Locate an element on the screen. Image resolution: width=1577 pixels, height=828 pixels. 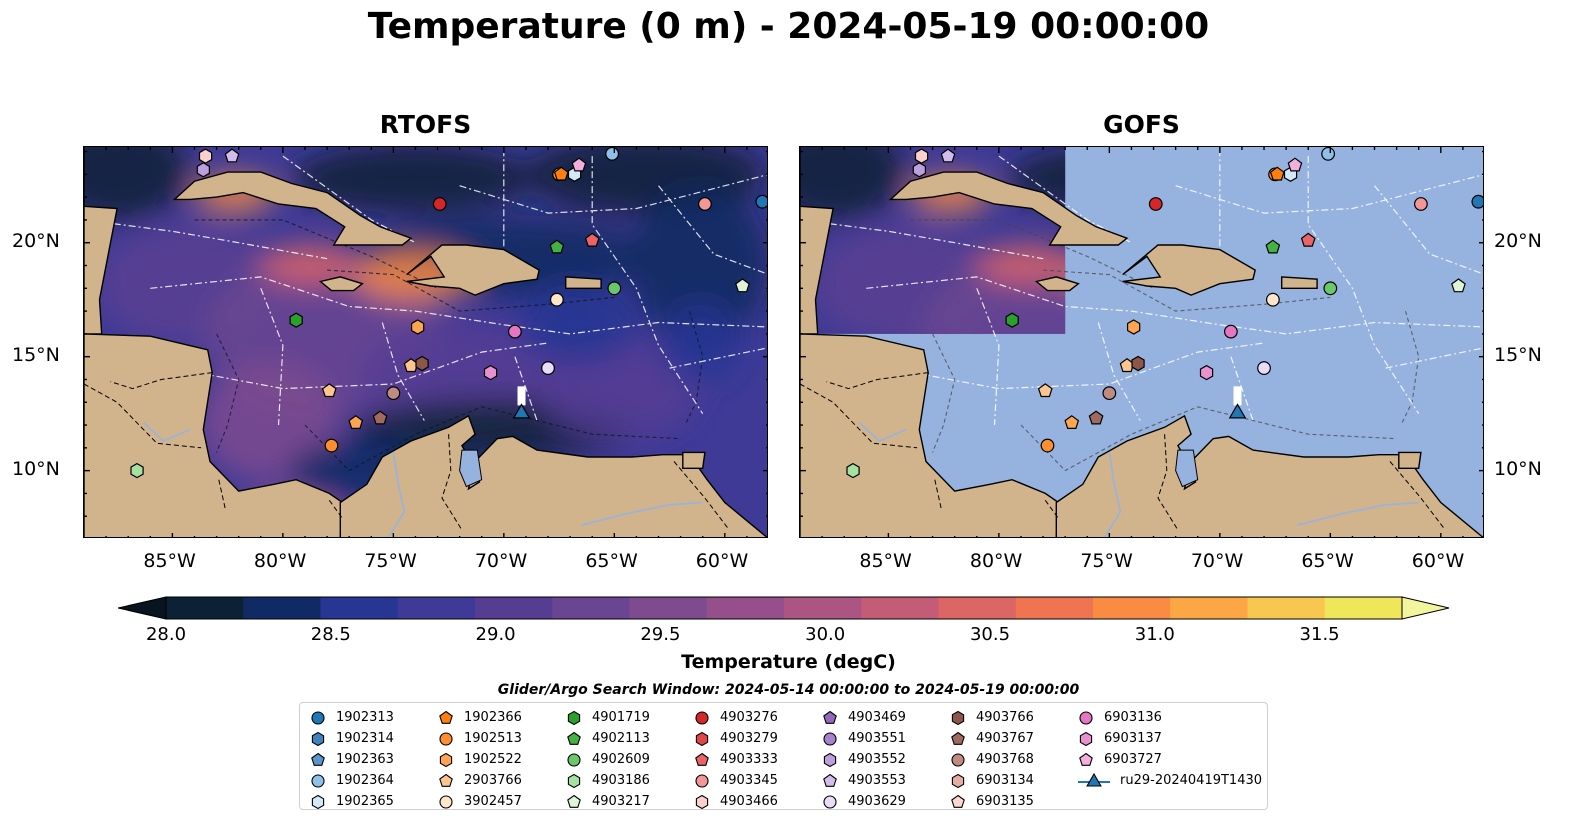
legend-label: 6903137 is located at coordinates (1133, 738).